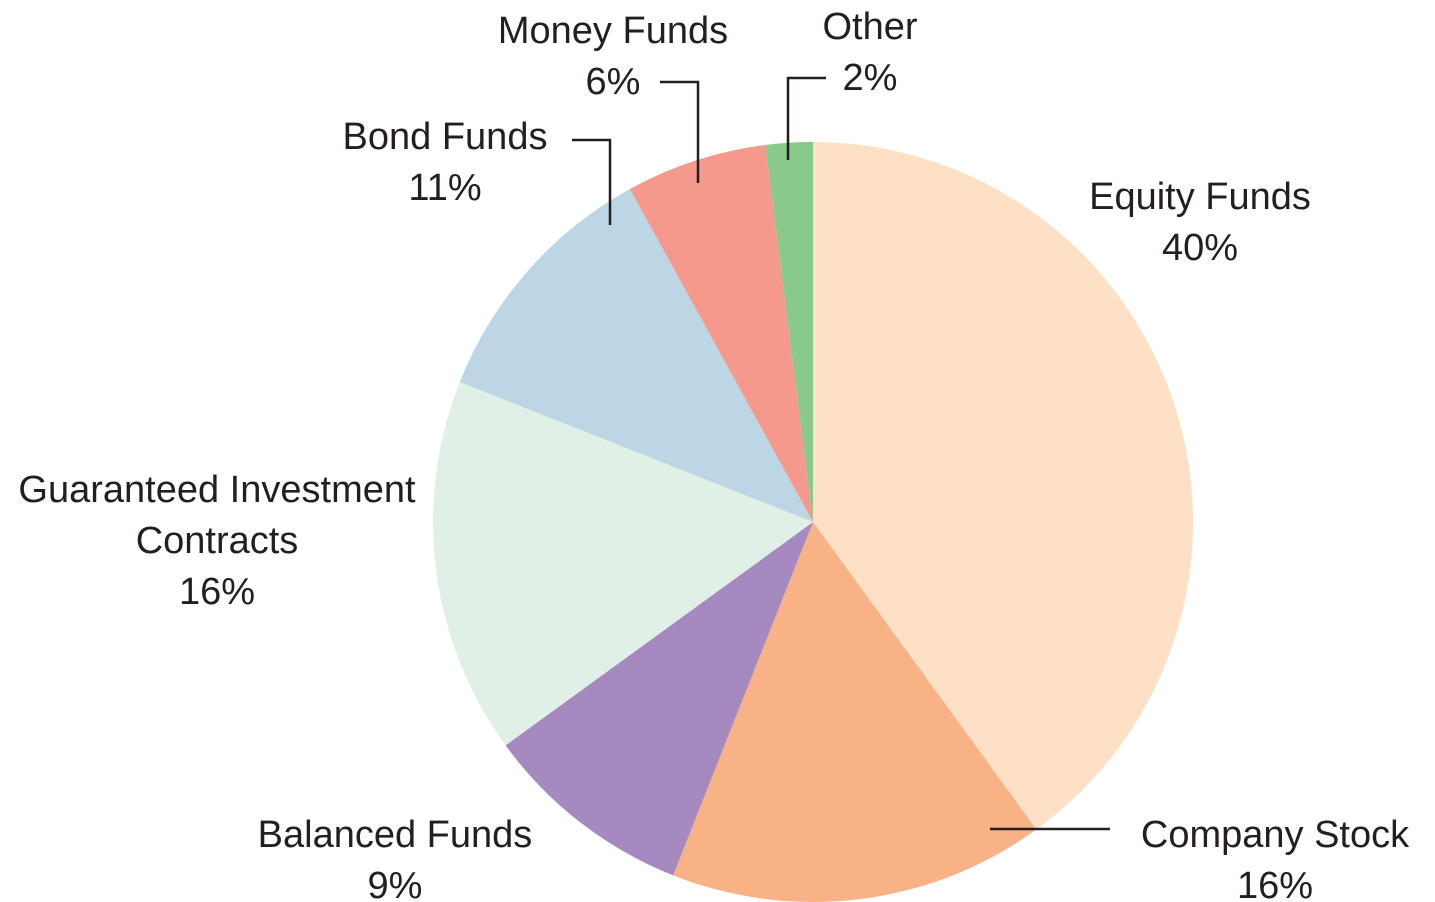  I want to click on category-label: Bond Funds, so click(445, 137).